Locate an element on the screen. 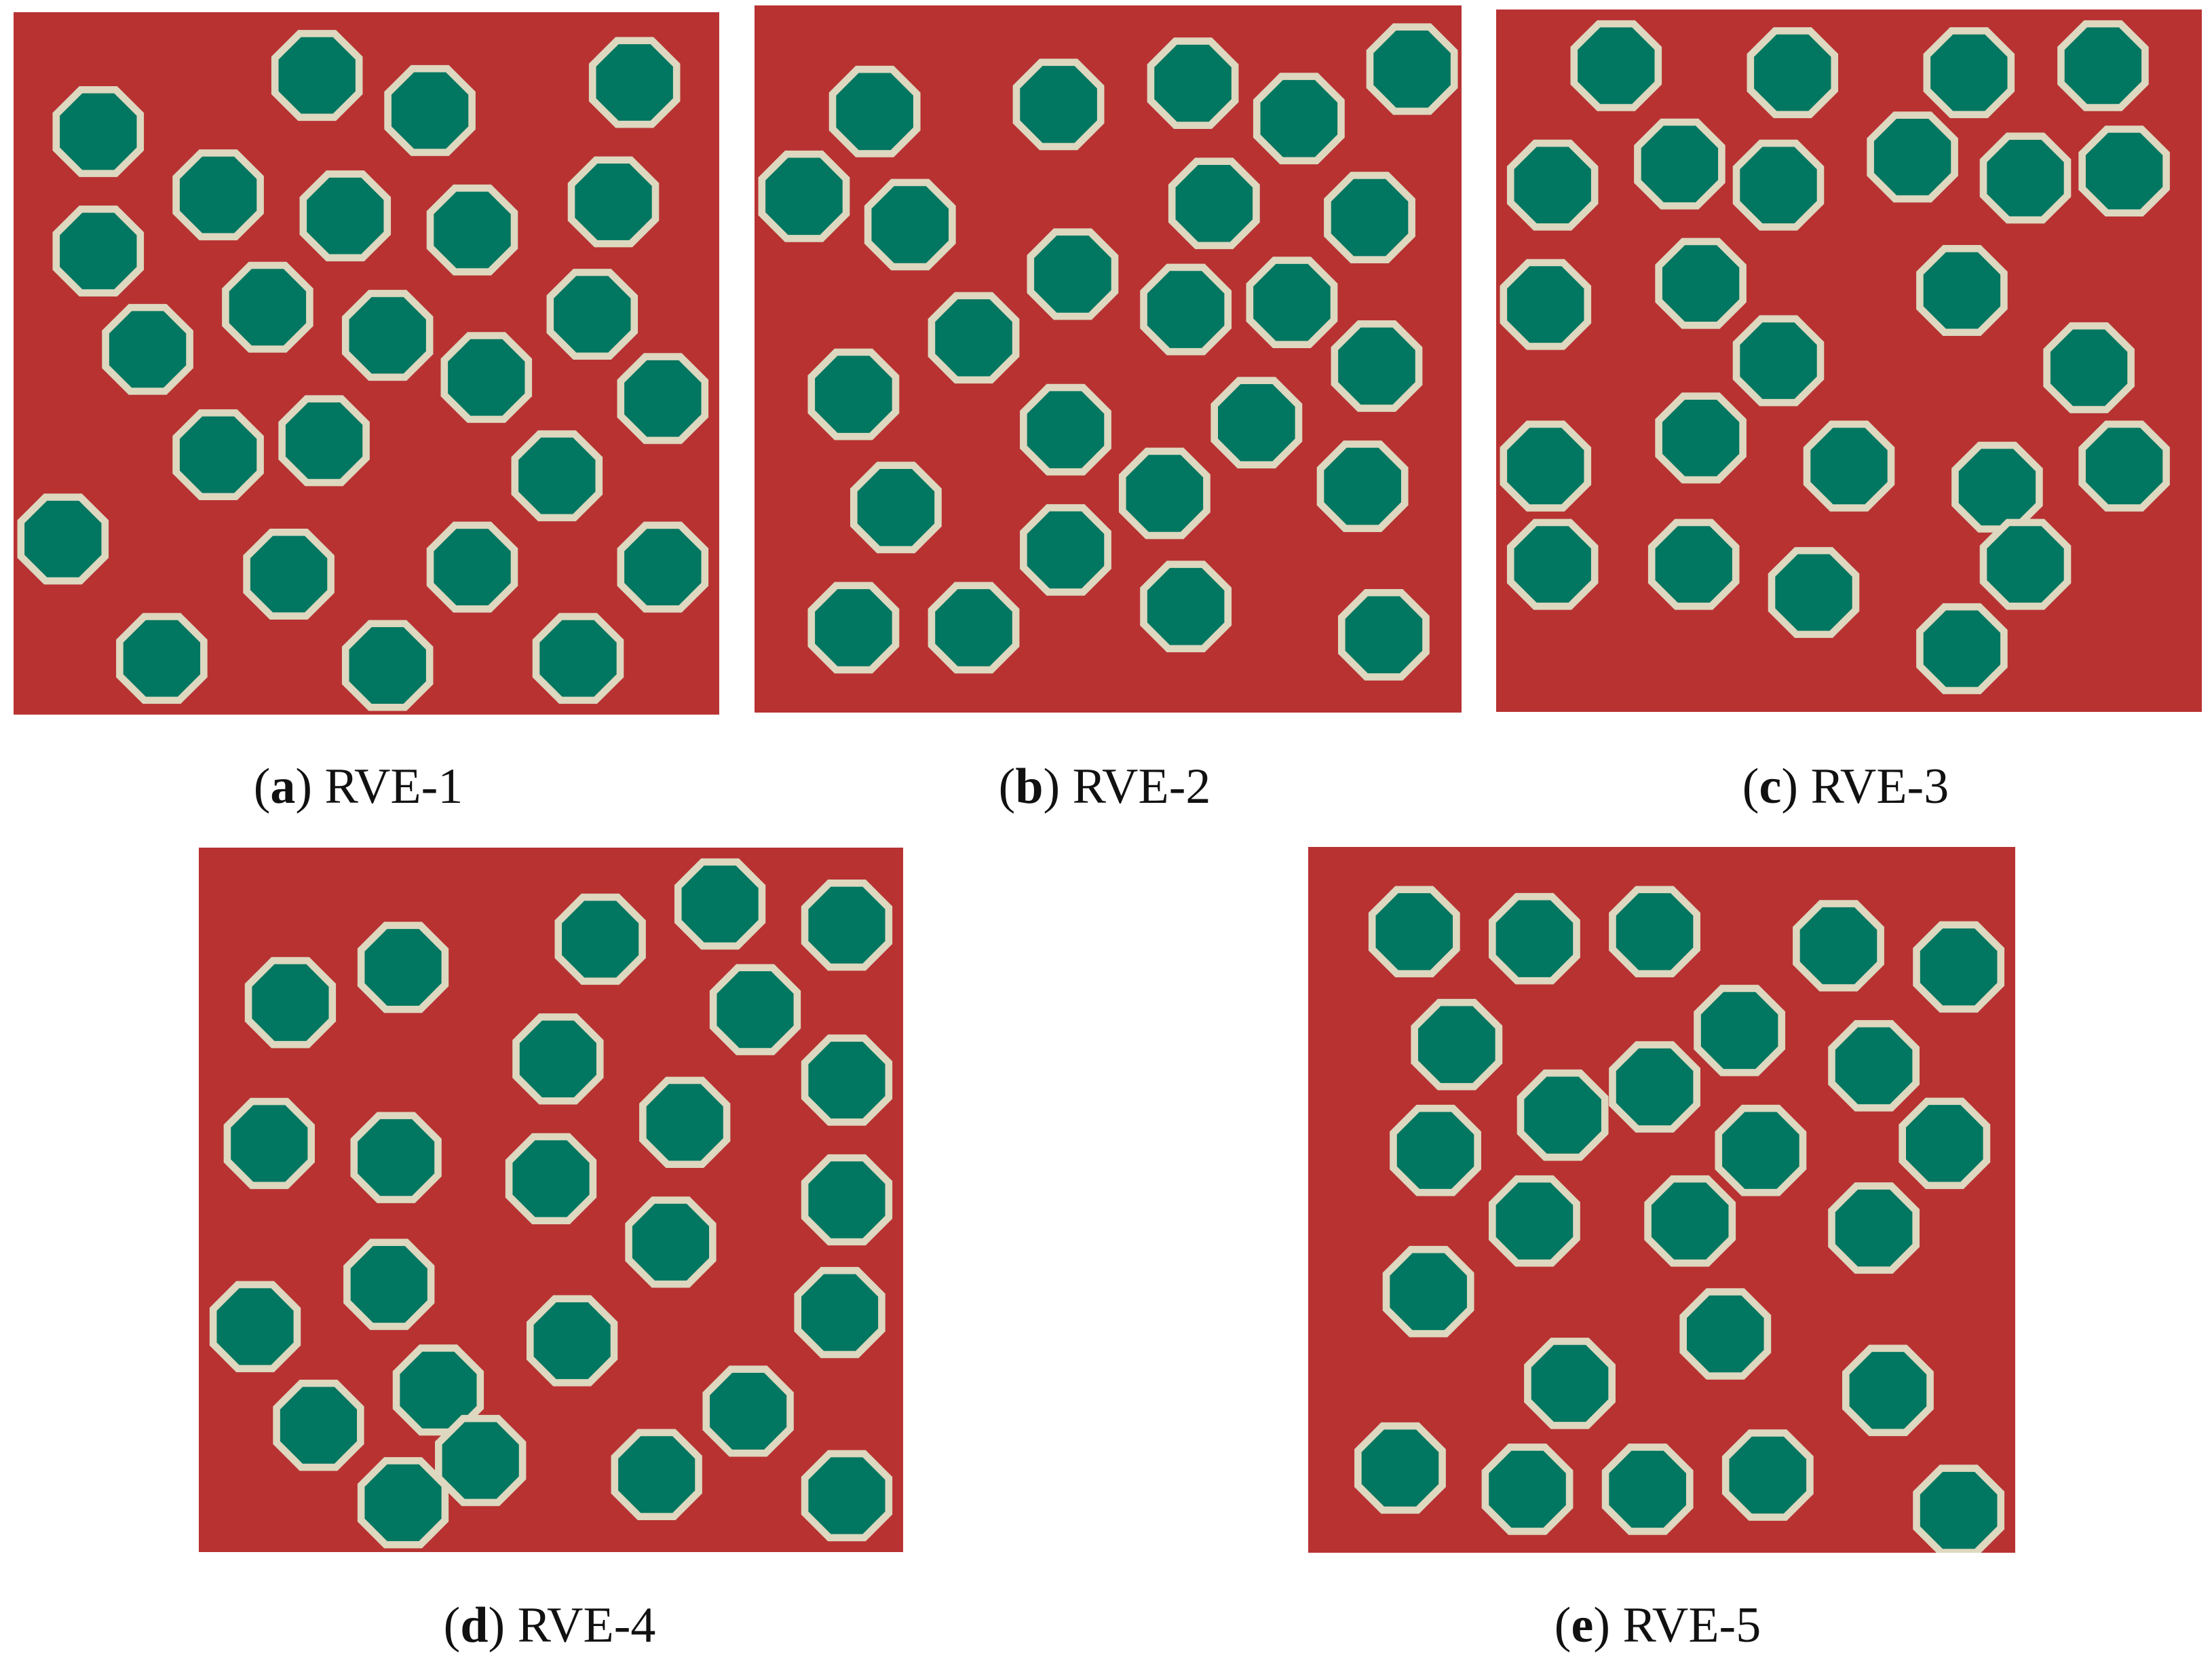 Image resolution: width=2212 pixels, height=1662 pixels. rve-4-caption: (d) RVE-4 is located at coordinates (549, 1626).